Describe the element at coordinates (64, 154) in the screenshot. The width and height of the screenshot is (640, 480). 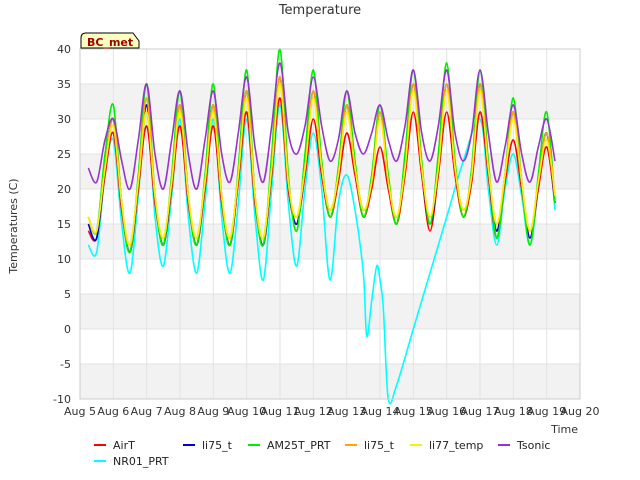
I see `y-tick-label: 25` at that location.